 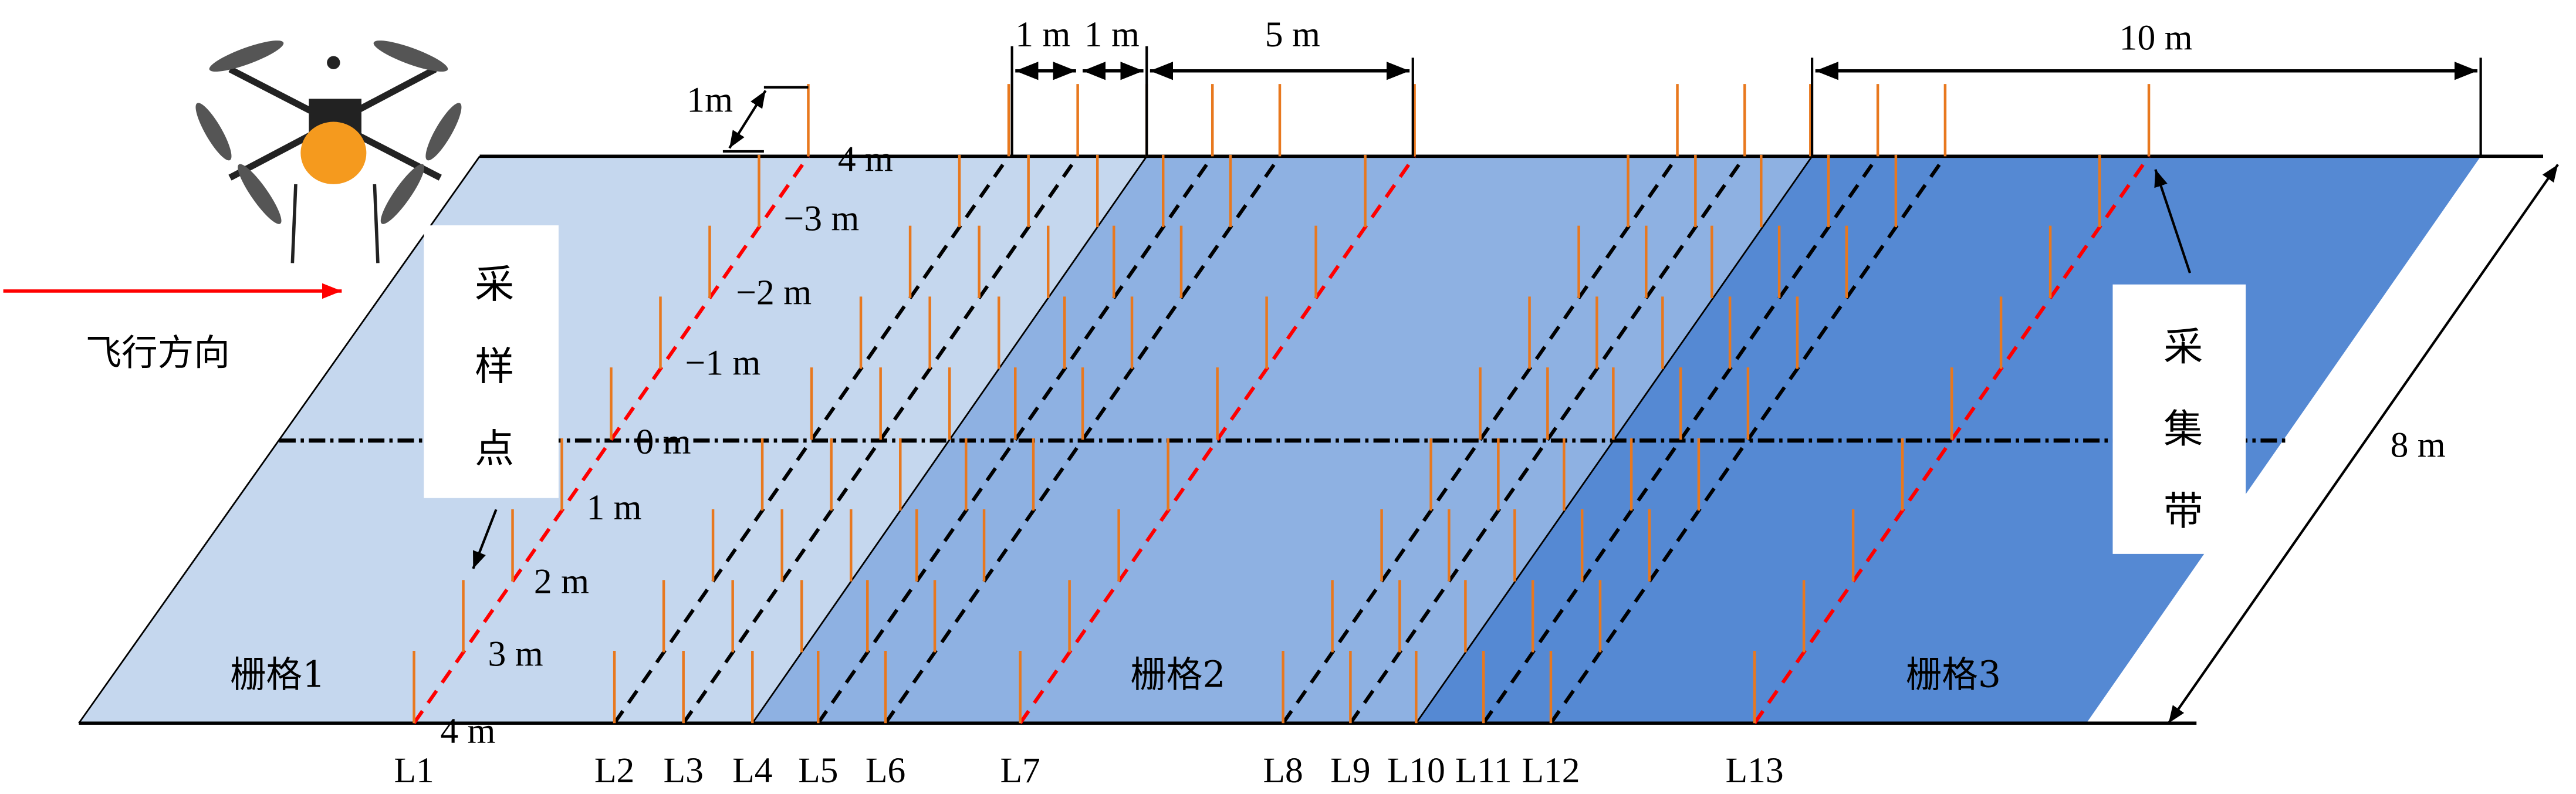 I want to click on gap-b-label: 1 m, so click(x=1112, y=35).